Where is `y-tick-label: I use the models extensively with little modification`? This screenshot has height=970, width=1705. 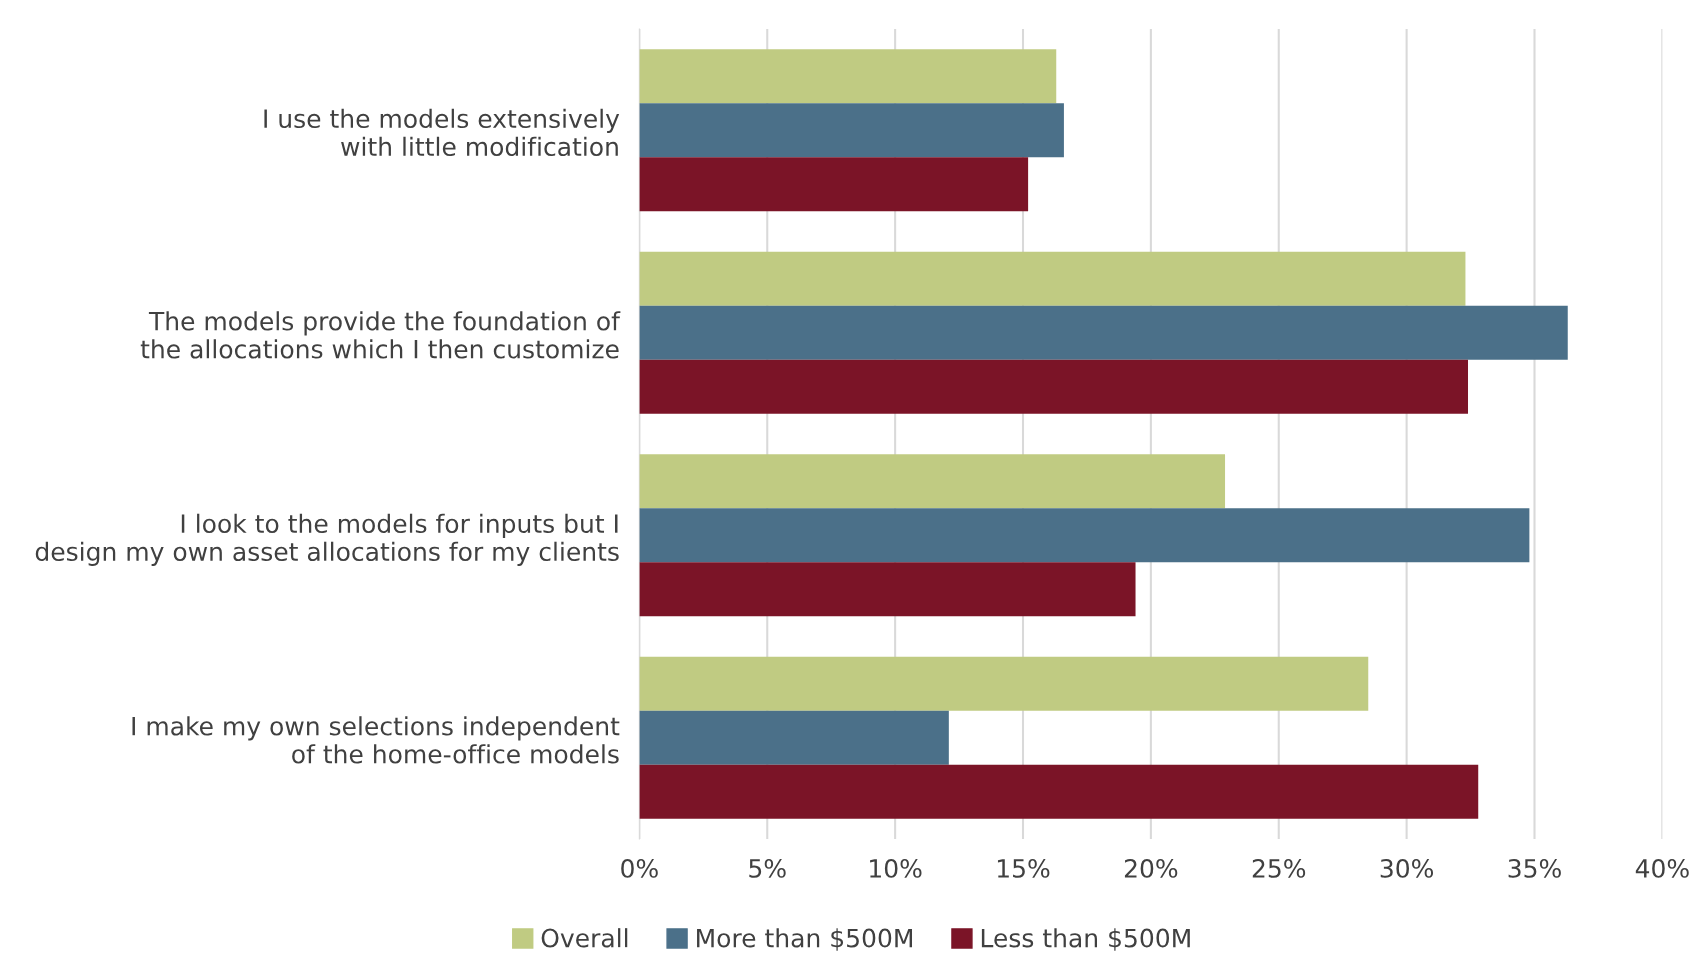
y-tick-label: I use the models extensively with little modification is located at coordinates (442, 132).